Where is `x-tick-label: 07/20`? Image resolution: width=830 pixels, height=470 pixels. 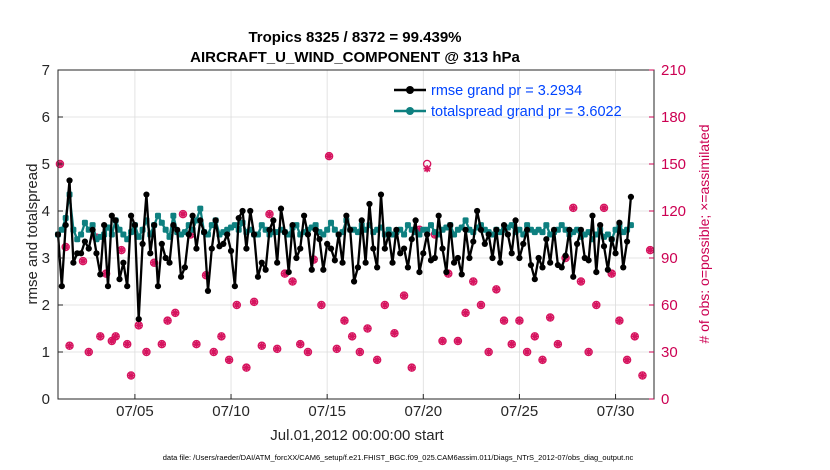
x-tick-label: 07/20 is located at coordinates (424, 411).